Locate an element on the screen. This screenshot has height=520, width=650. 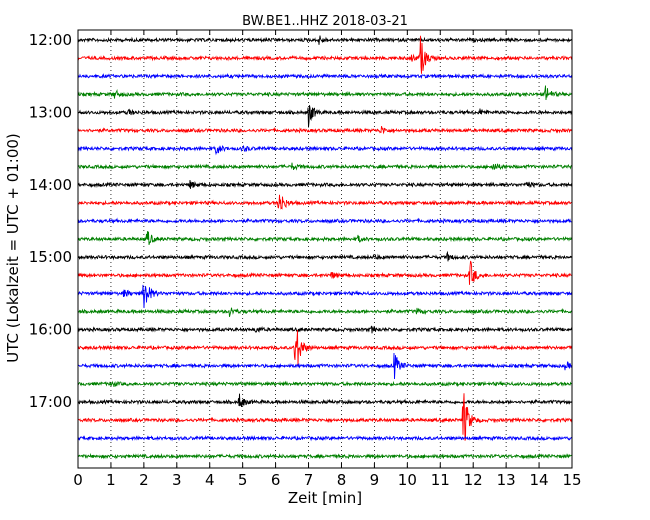
y-tick-label: 17:00 is located at coordinates (50, 402).